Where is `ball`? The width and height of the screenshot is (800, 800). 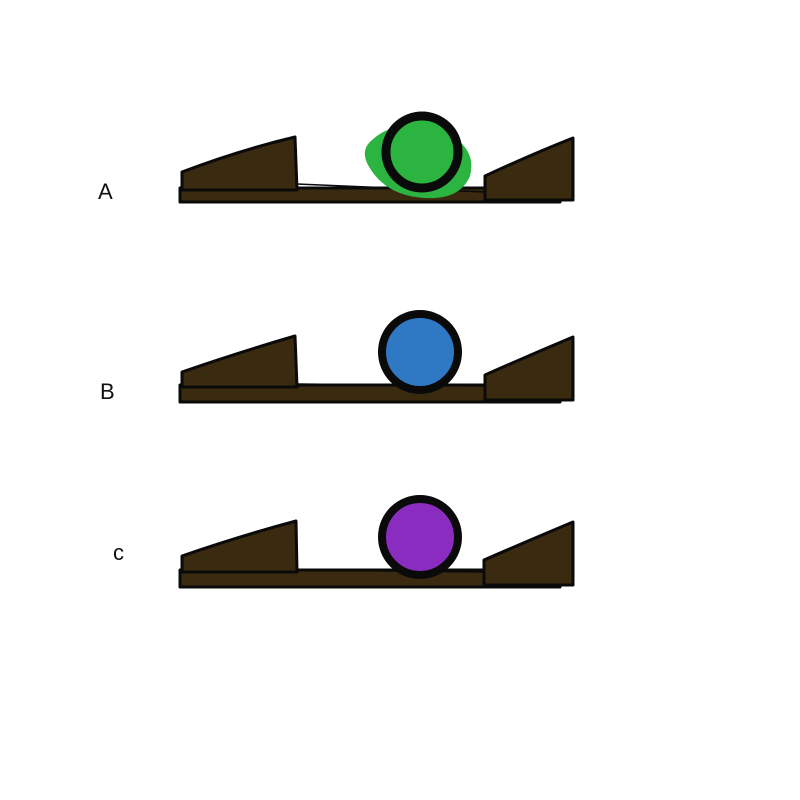
ball is located at coordinates (422, 152).